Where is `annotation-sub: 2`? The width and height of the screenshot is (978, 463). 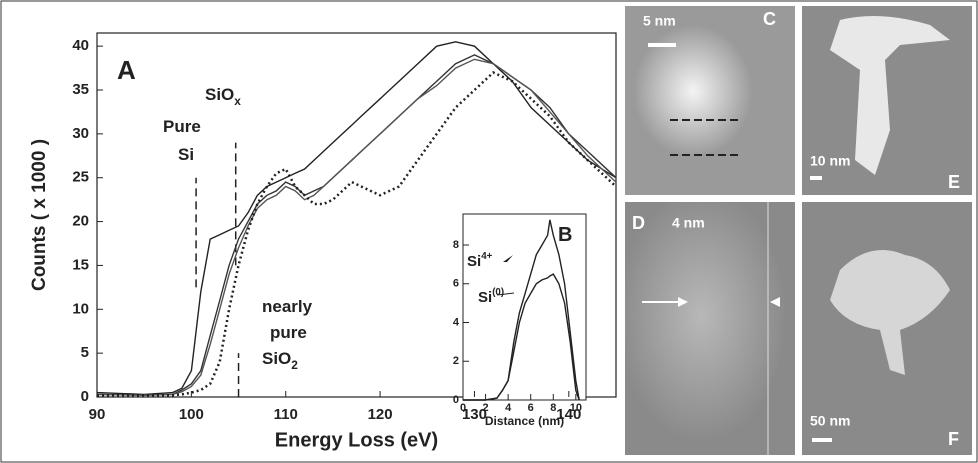
annotation-sub: 2 is located at coordinates (294, 365).